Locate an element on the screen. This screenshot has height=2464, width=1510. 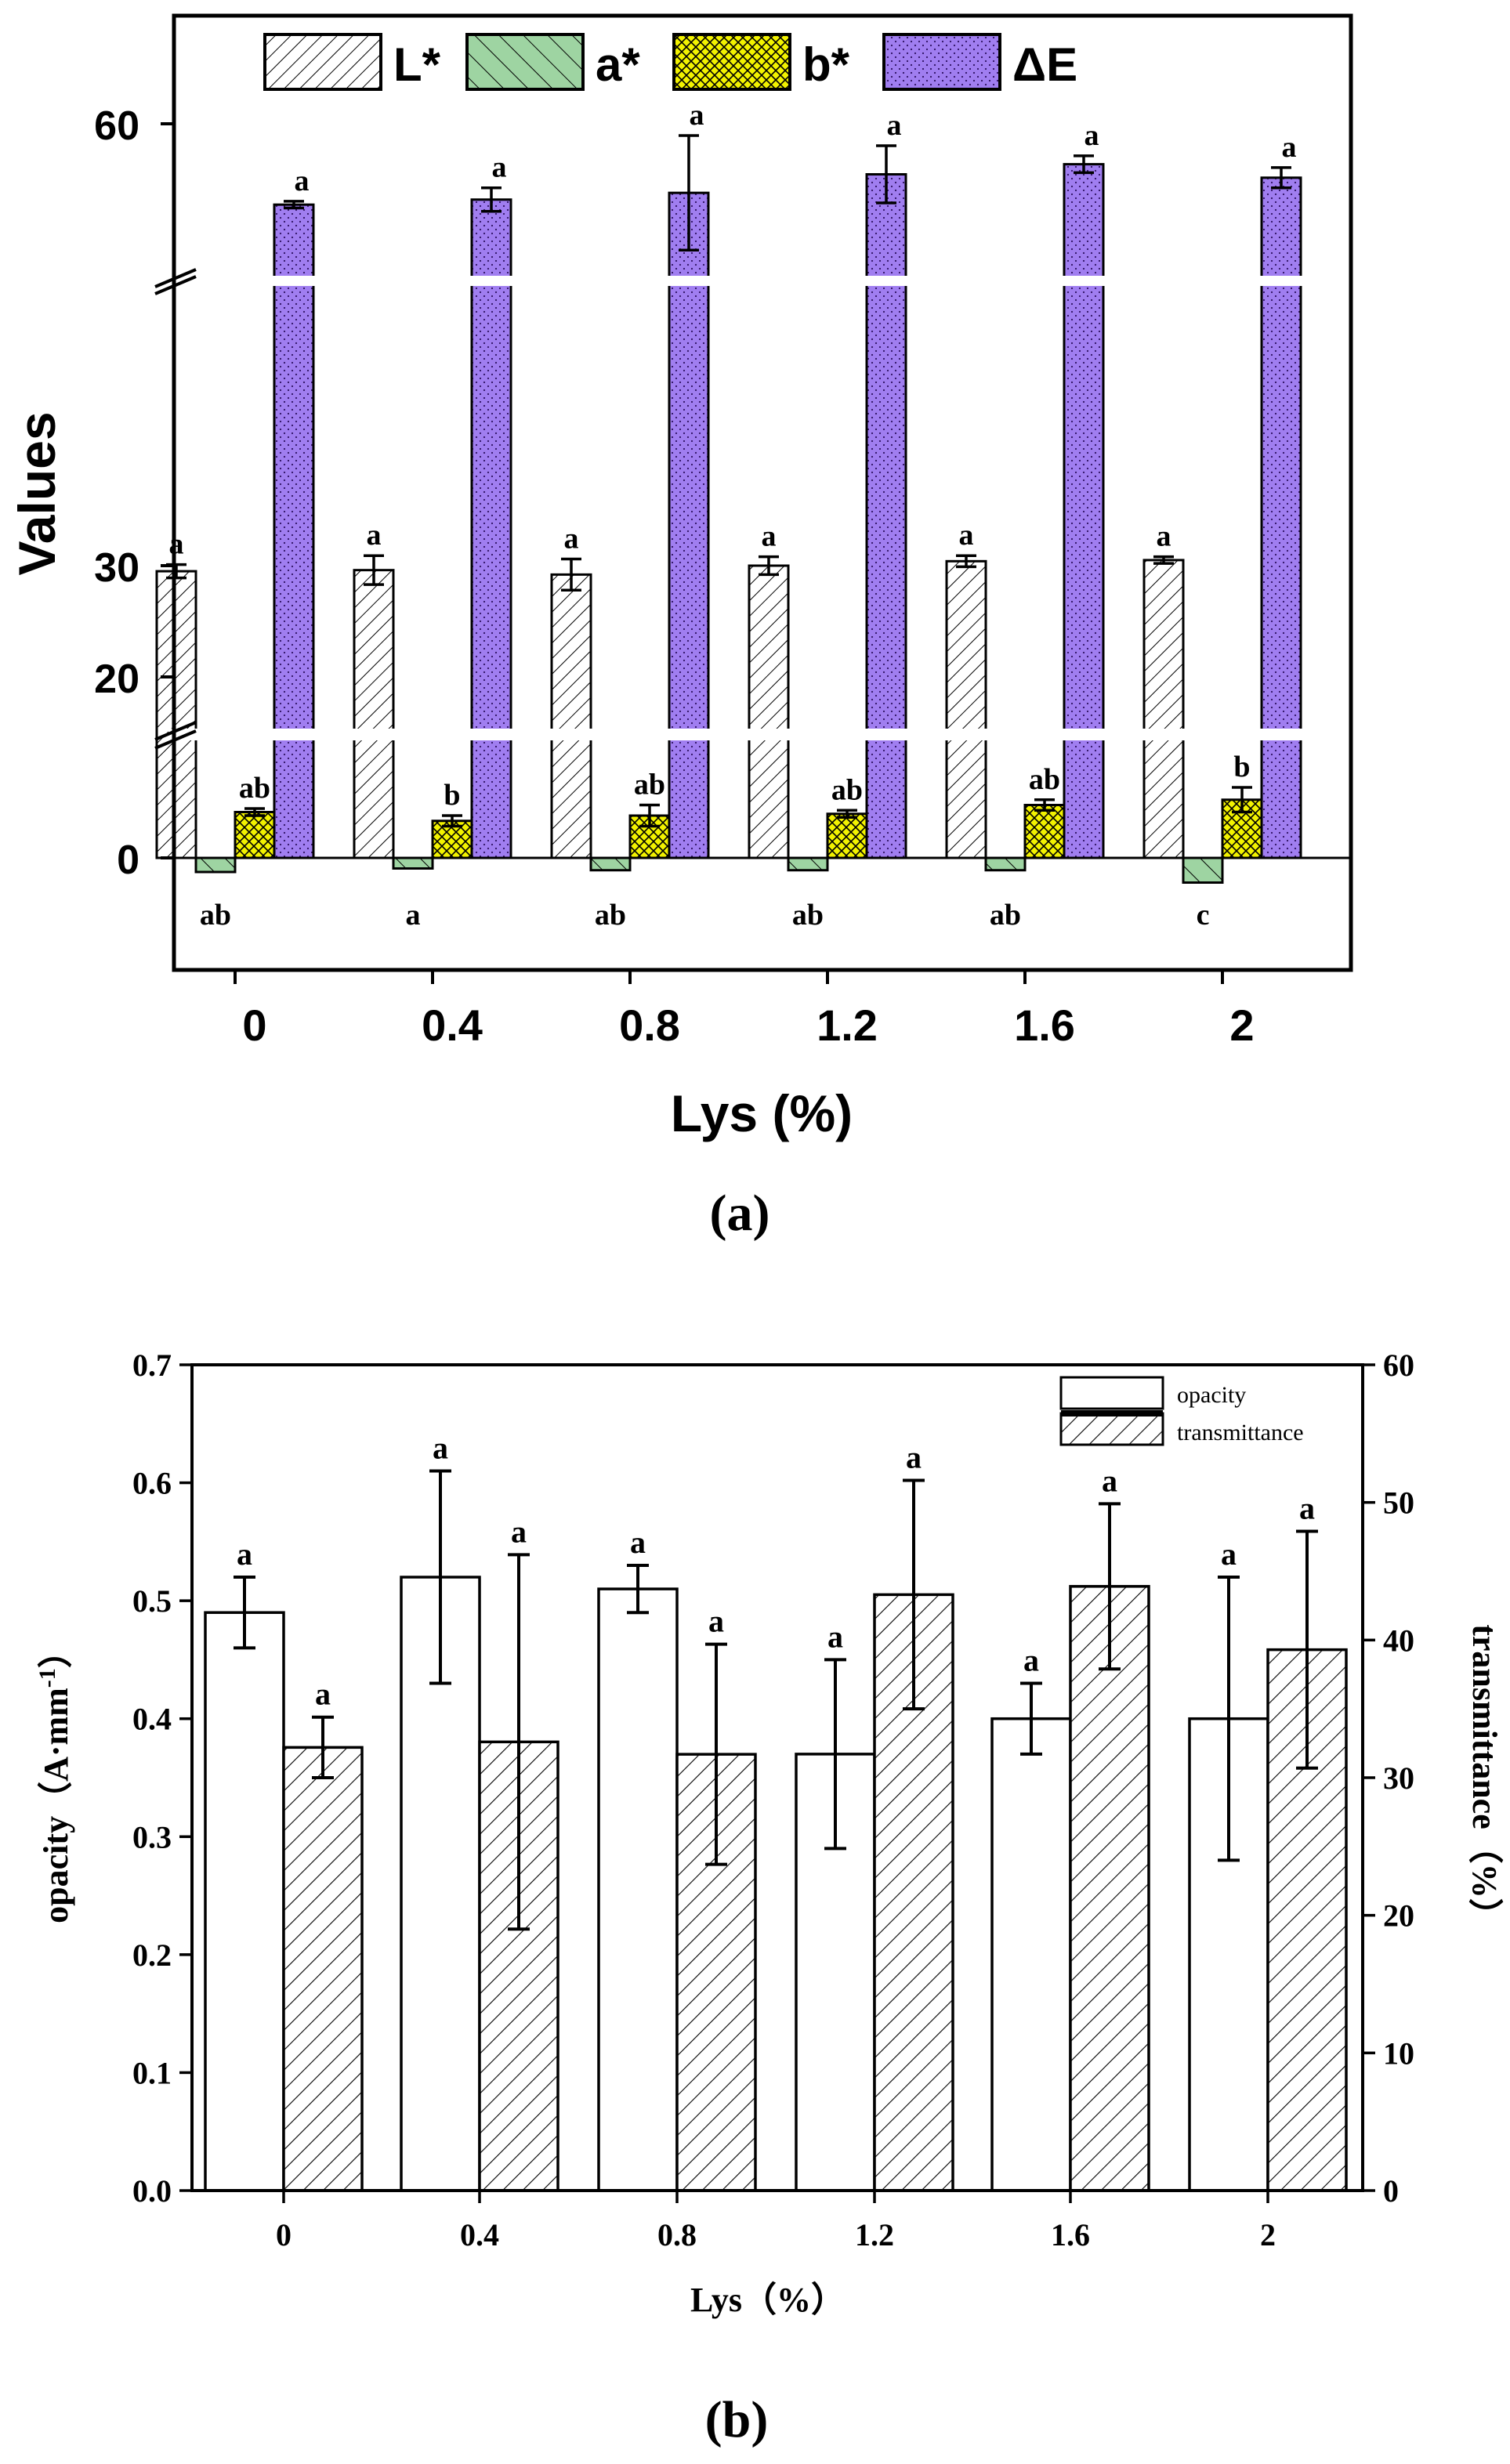
chart-a-y-axis-title: Values is located at coordinates (37, 493).